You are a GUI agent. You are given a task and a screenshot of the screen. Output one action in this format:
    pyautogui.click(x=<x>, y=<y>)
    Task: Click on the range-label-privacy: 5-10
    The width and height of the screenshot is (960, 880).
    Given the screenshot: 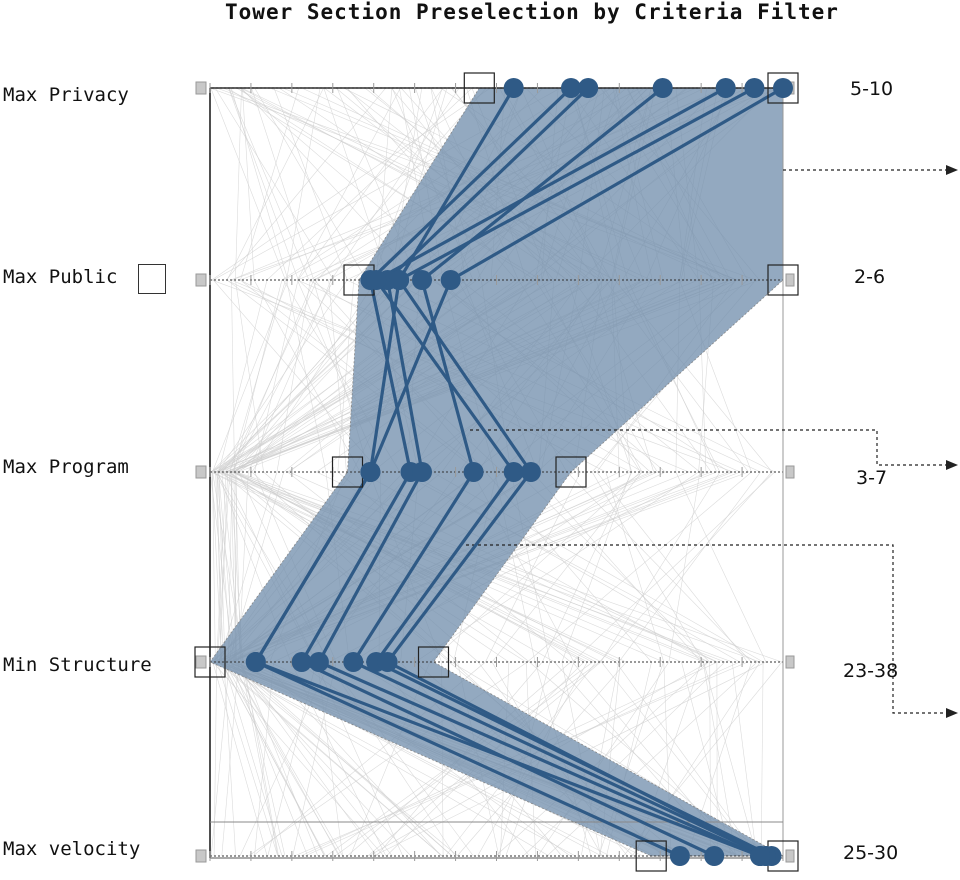 What is the action you would take?
    pyautogui.click(x=872, y=89)
    